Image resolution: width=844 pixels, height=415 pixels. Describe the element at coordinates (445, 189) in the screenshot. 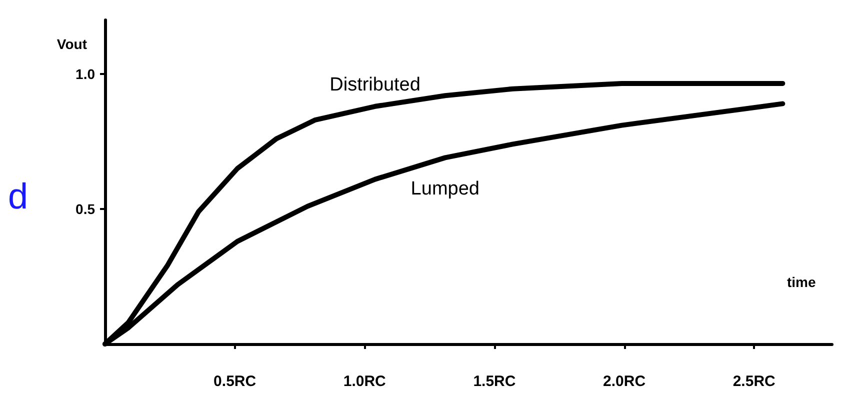

I see `series-label: Lumped` at that location.